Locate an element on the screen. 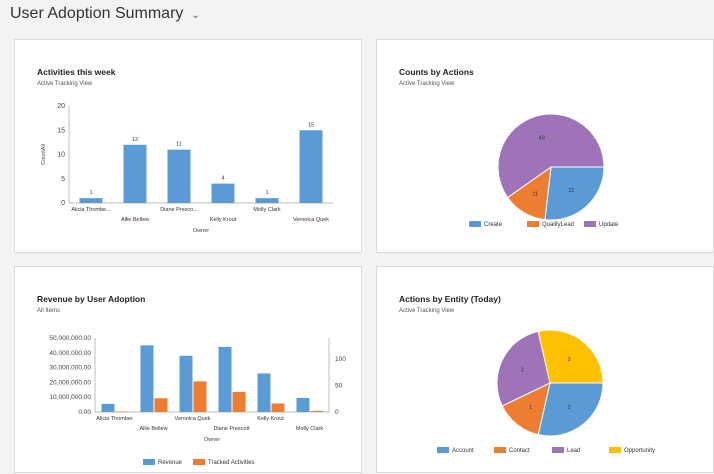  y-tick-label: 50,000,000.00 is located at coordinates (70, 338).